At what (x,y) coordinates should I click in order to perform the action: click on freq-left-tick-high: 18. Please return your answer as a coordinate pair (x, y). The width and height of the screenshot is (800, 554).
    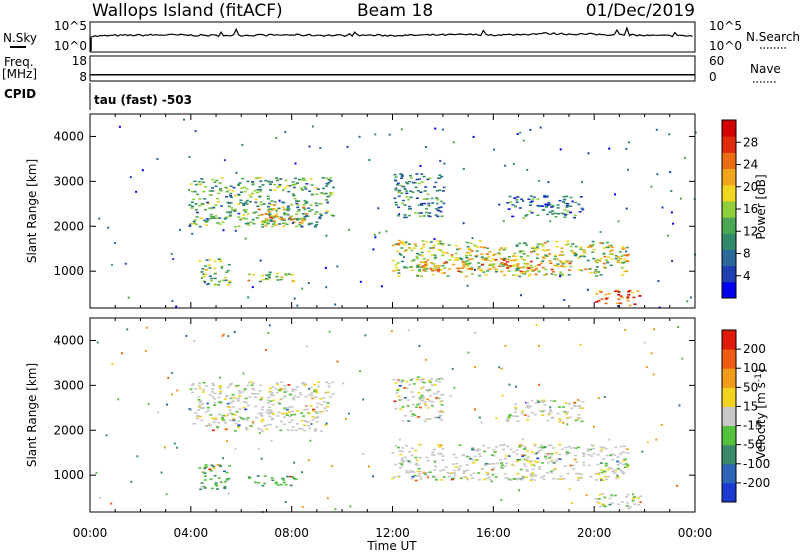
    Looking at the image, I should click on (79, 61).